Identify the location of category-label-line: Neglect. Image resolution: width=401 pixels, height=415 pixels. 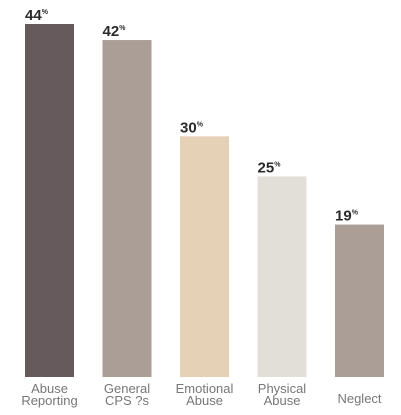
(359, 398).